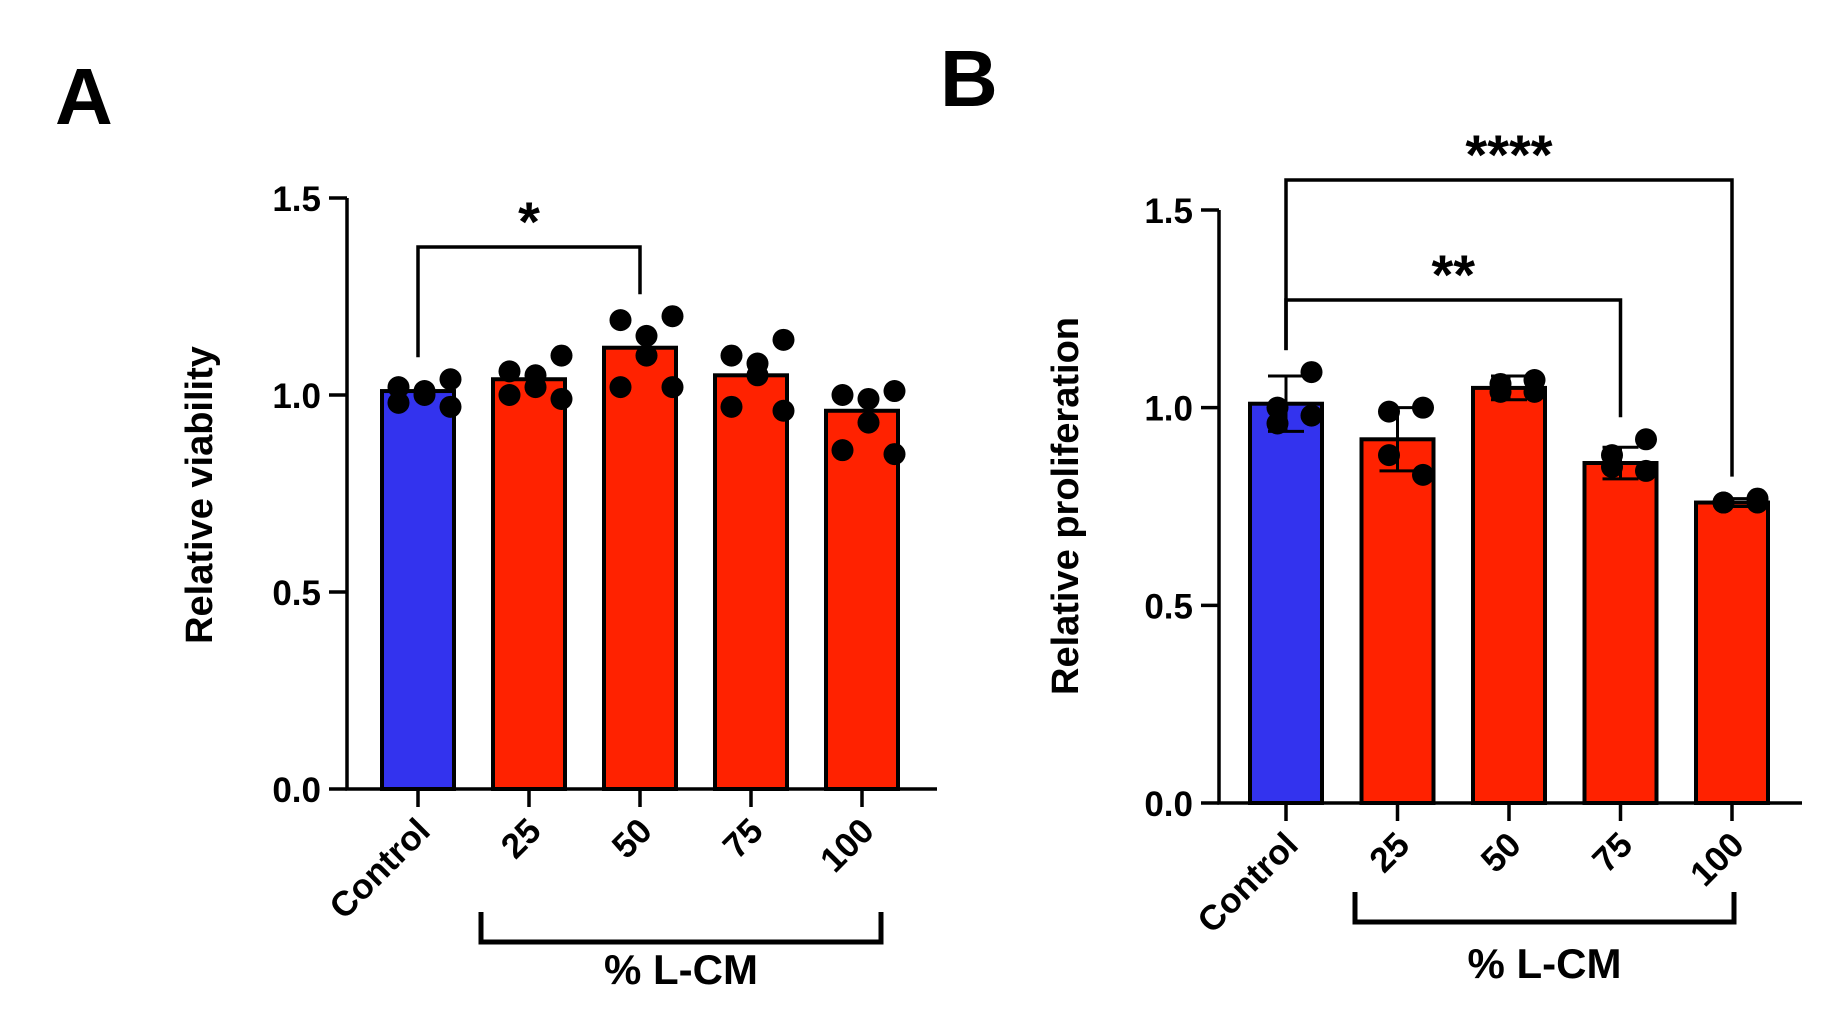  Describe the element at coordinates (84, 96) in the screenshot. I see `panel-label: A` at that location.